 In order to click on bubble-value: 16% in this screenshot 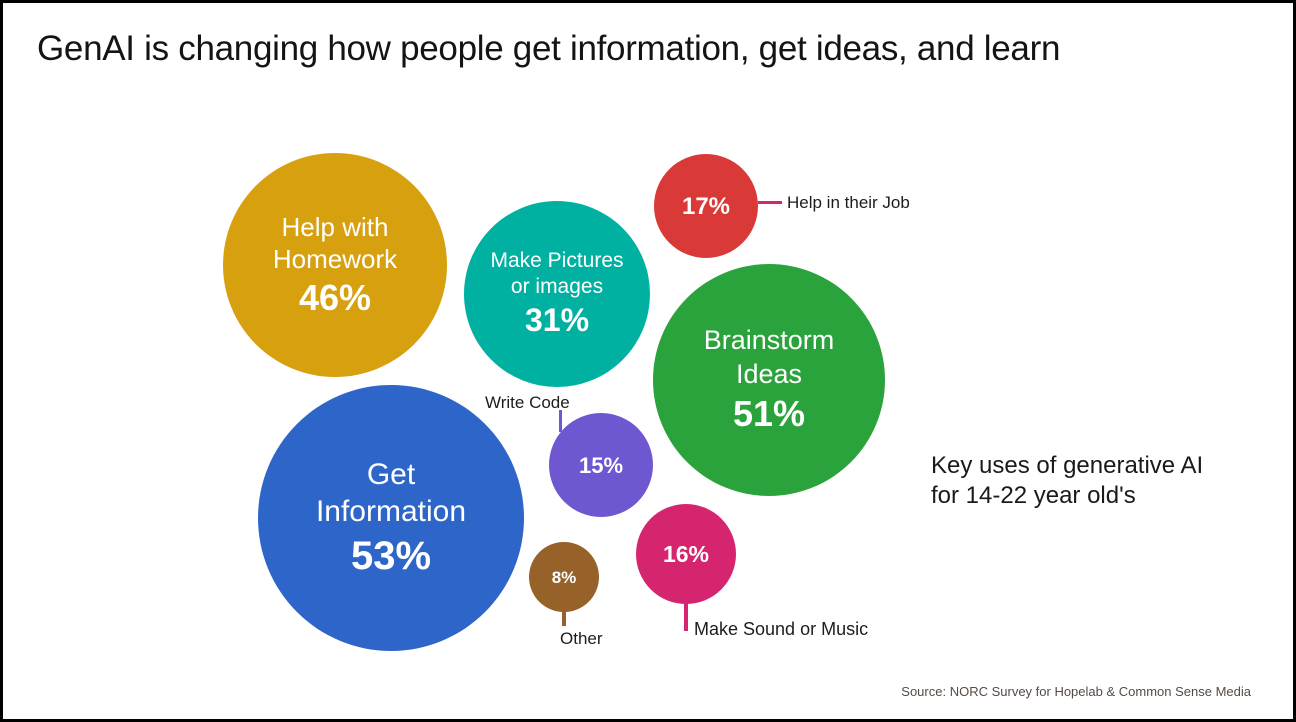, I will do `click(686, 554)`.